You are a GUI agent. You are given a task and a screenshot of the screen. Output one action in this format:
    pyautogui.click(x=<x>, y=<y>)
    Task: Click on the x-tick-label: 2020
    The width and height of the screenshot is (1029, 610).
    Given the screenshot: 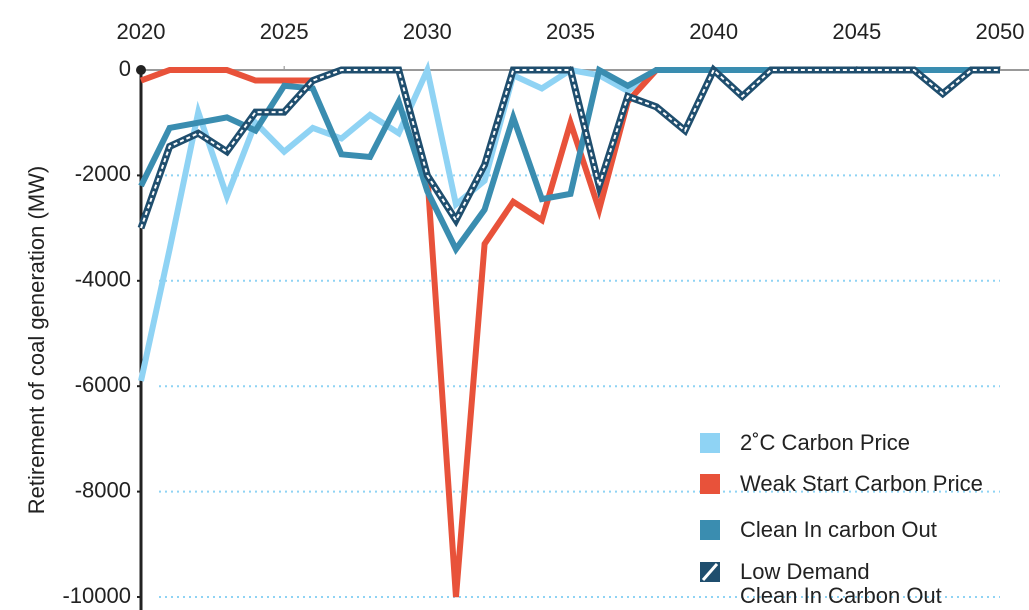 What is the action you would take?
    pyautogui.click(x=141, y=31)
    